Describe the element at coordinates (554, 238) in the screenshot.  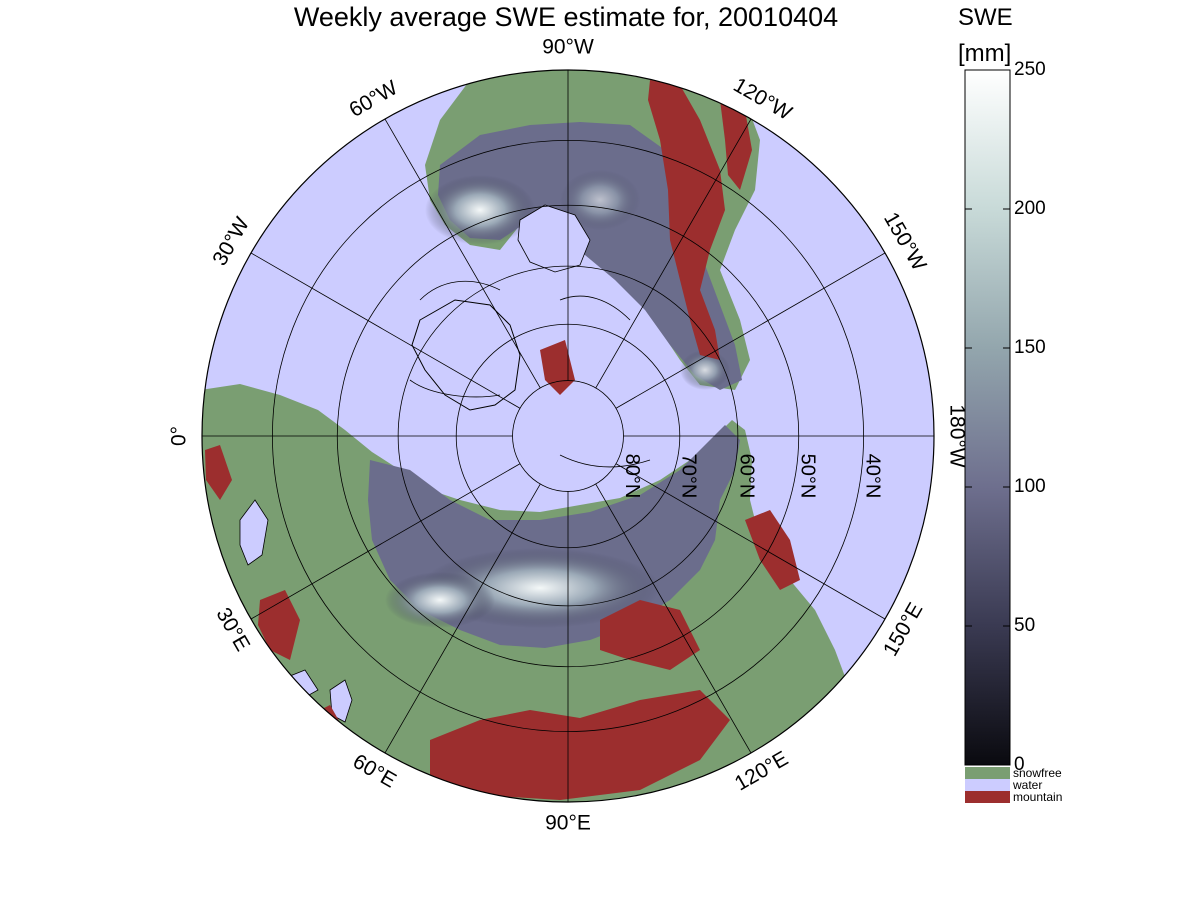
I see `hudson-bay` at that location.